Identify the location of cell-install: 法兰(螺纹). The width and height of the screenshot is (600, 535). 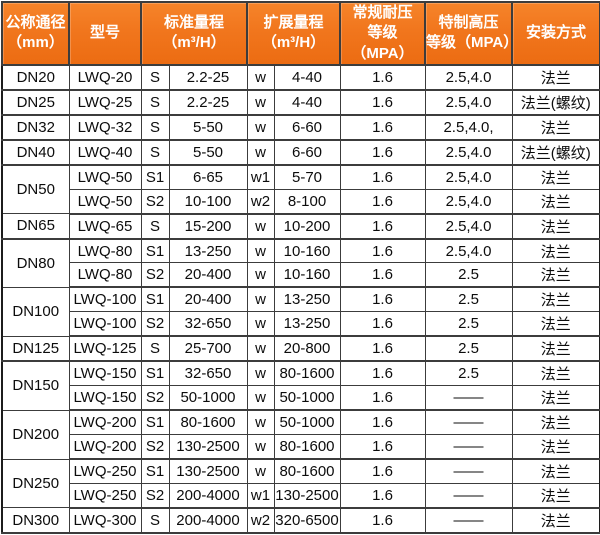
(555, 152).